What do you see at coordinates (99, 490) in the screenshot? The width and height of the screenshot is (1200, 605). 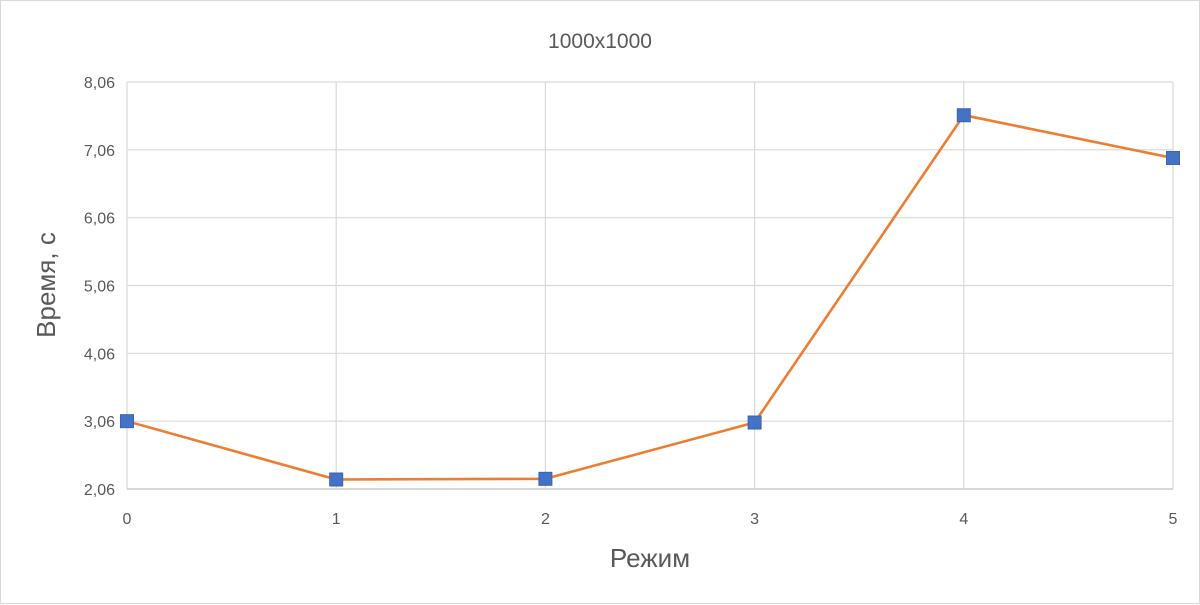 I see `y-tick-label: 2,06` at bounding box center [99, 490].